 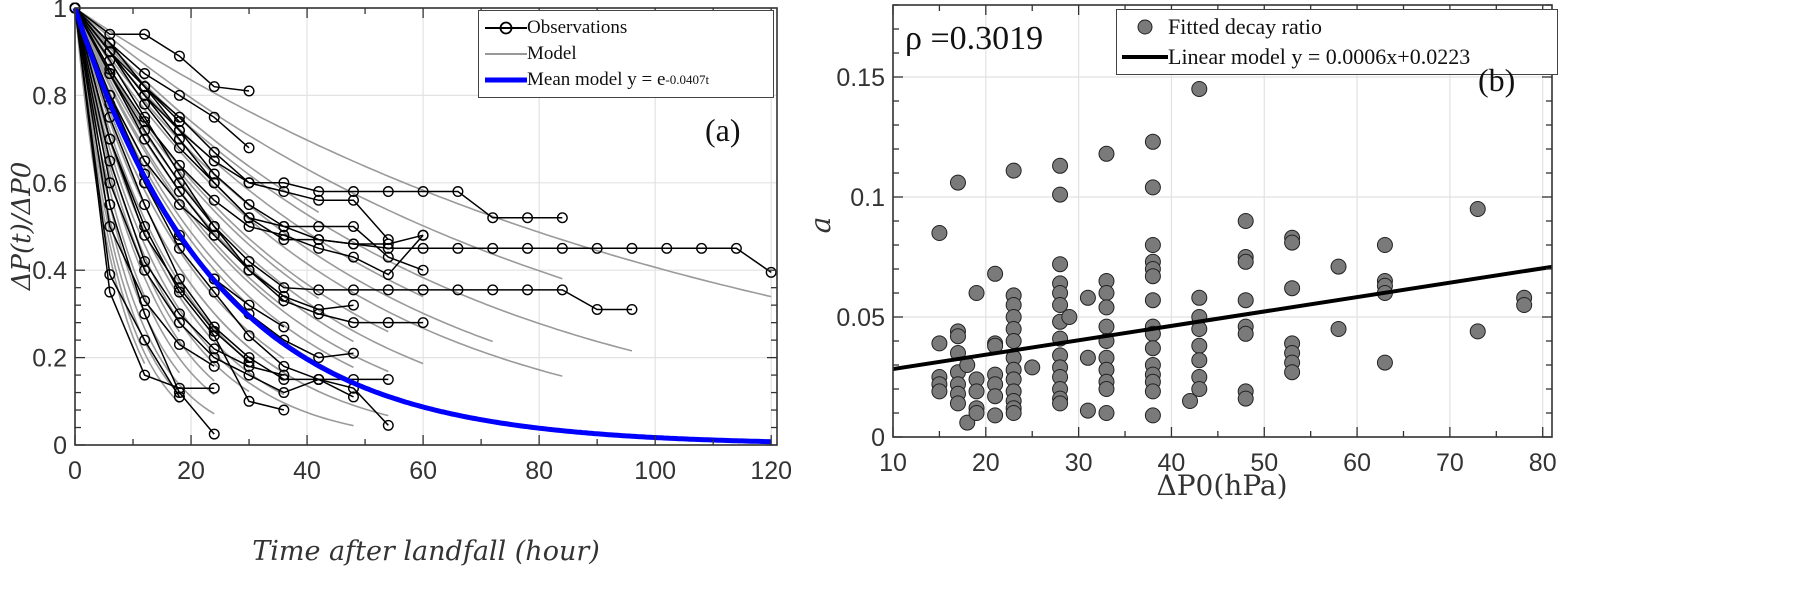 I want to click on legend-entry-linear-model: Linear model y = 0.0006x+0.0223, so click(x=1337, y=57).